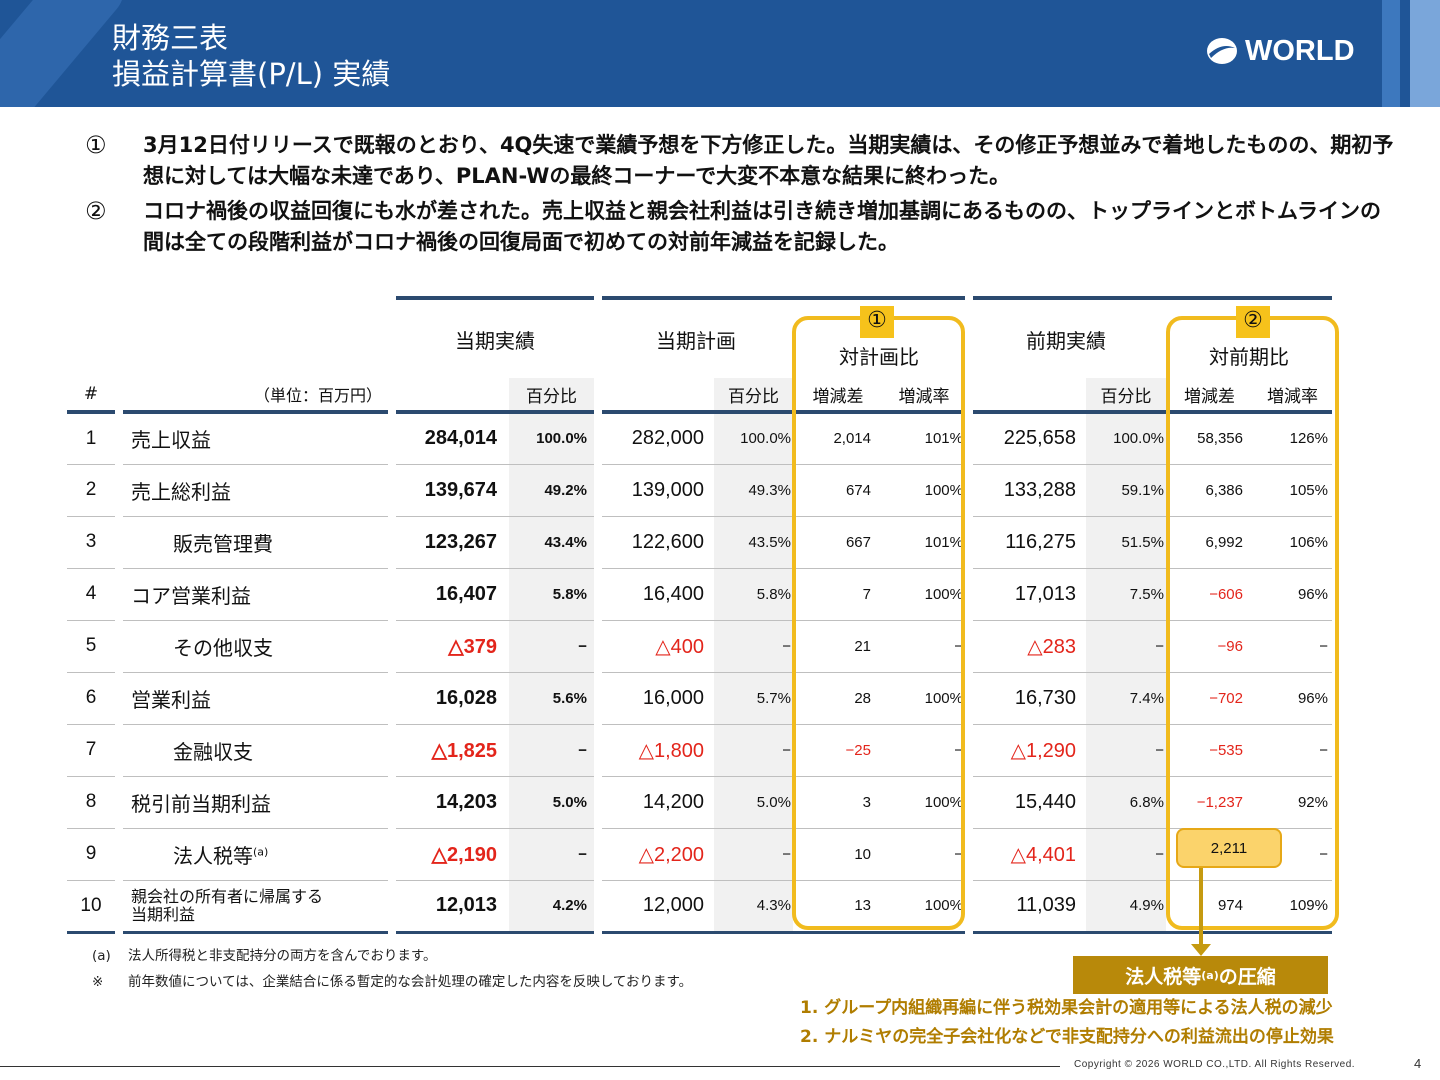 Image resolution: width=1440 pixels, height=1080 pixels. I want to click on row-label: コア営業利益, so click(255, 594).